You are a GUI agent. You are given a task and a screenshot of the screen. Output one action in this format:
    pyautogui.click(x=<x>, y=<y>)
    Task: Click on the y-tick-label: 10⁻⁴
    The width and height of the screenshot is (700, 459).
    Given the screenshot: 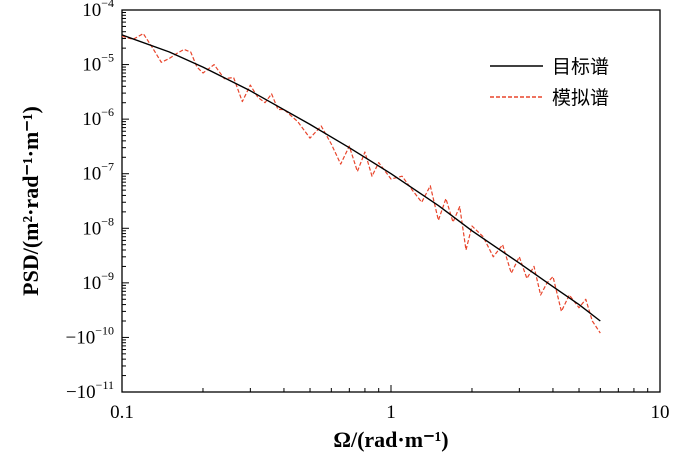 What is the action you would take?
    pyautogui.click(x=98, y=10)
    